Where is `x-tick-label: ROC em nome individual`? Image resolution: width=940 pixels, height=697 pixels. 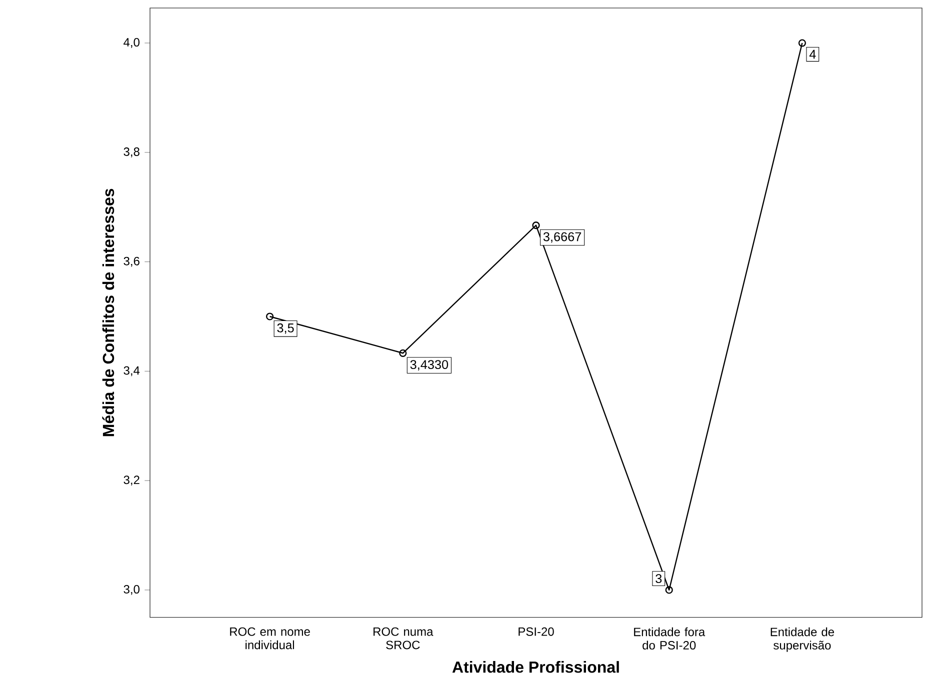 x-tick-label: ROC em nome individual is located at coordinates (270, 638).